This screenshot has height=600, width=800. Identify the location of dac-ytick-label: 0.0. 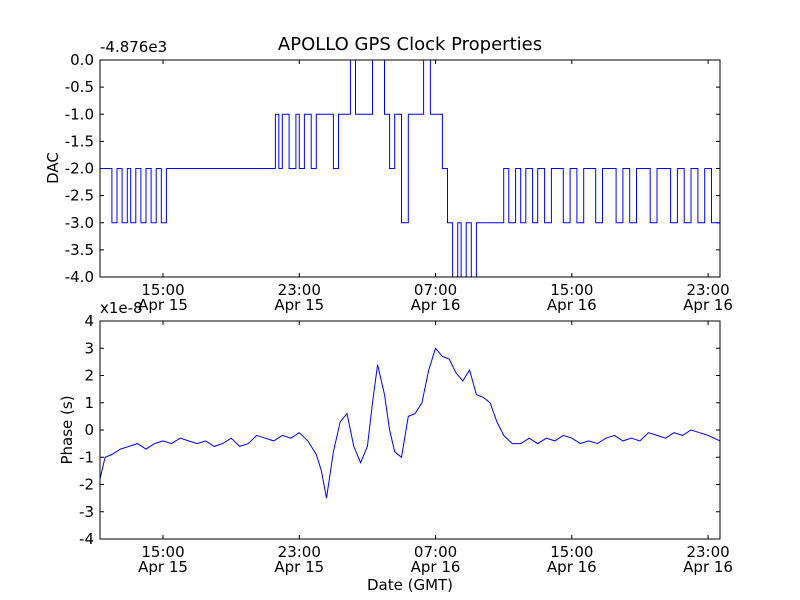
(82, 60).